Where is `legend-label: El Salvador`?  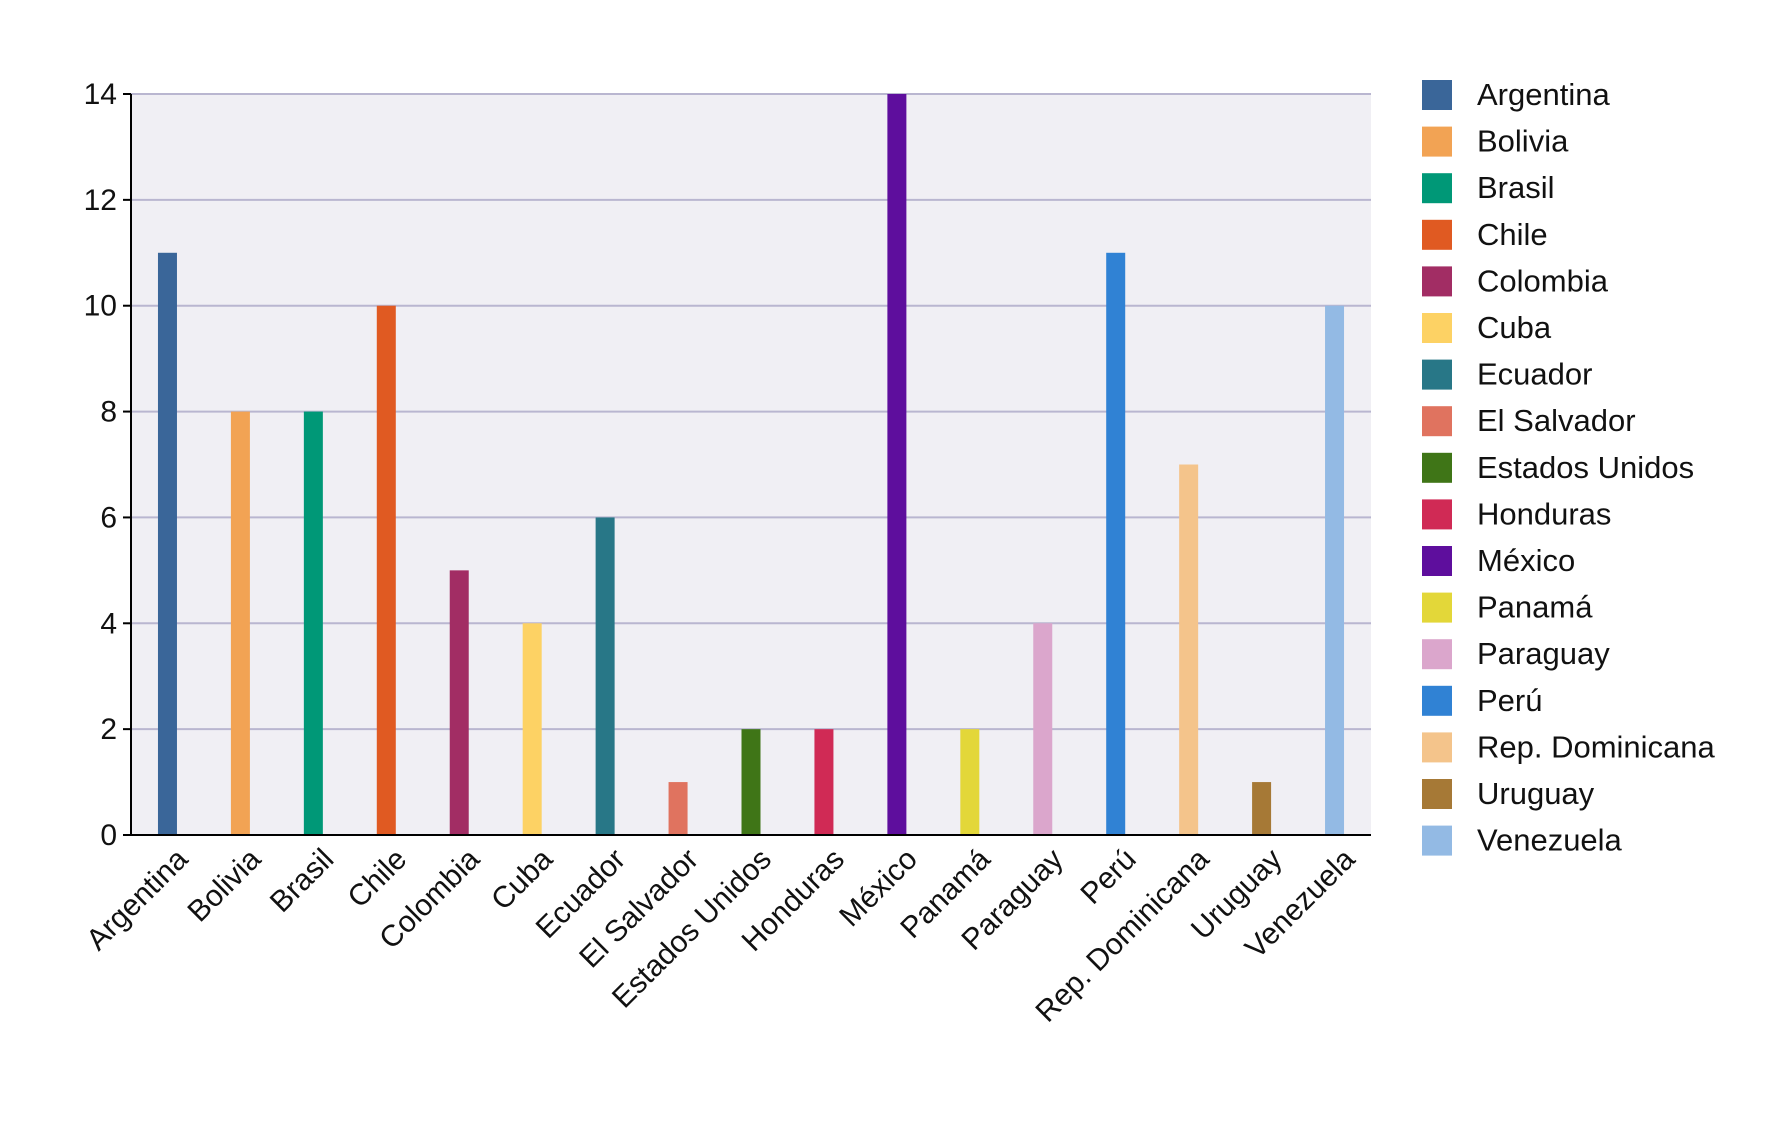 legend-label: El Salvador is located at coordinates (1556, 420).